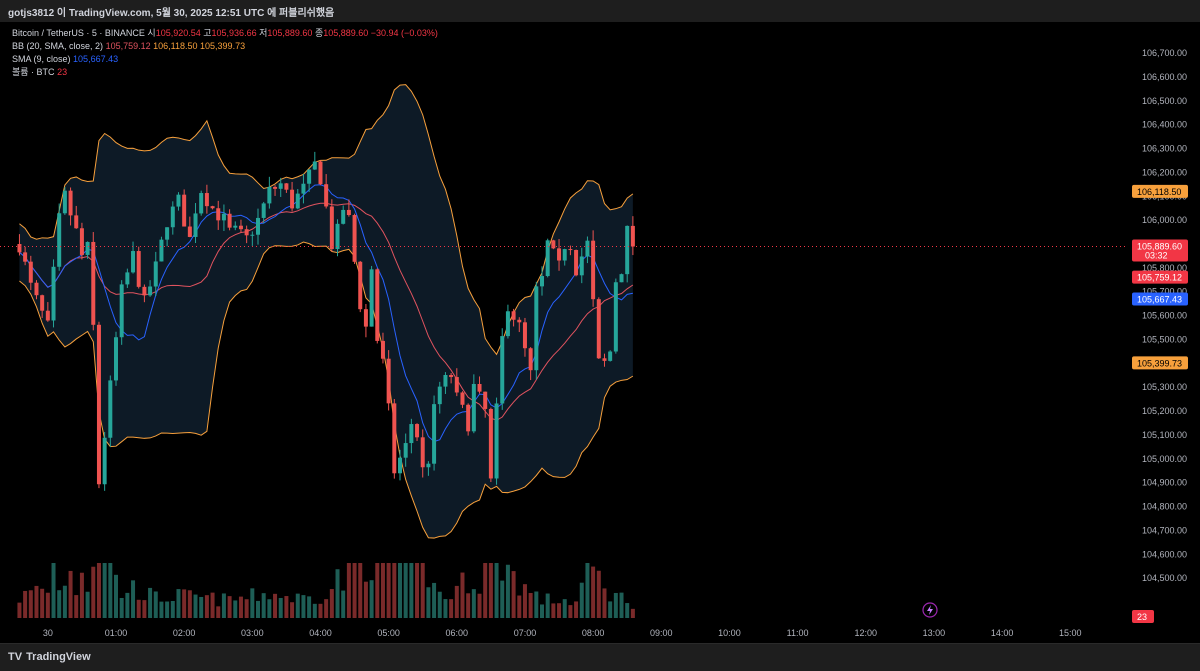  What do you see at coordinates (225, 72) in the screenshot?
I see `legend-volume-row: 볼륨 · BTC 23` at bounding box center [225, 72].